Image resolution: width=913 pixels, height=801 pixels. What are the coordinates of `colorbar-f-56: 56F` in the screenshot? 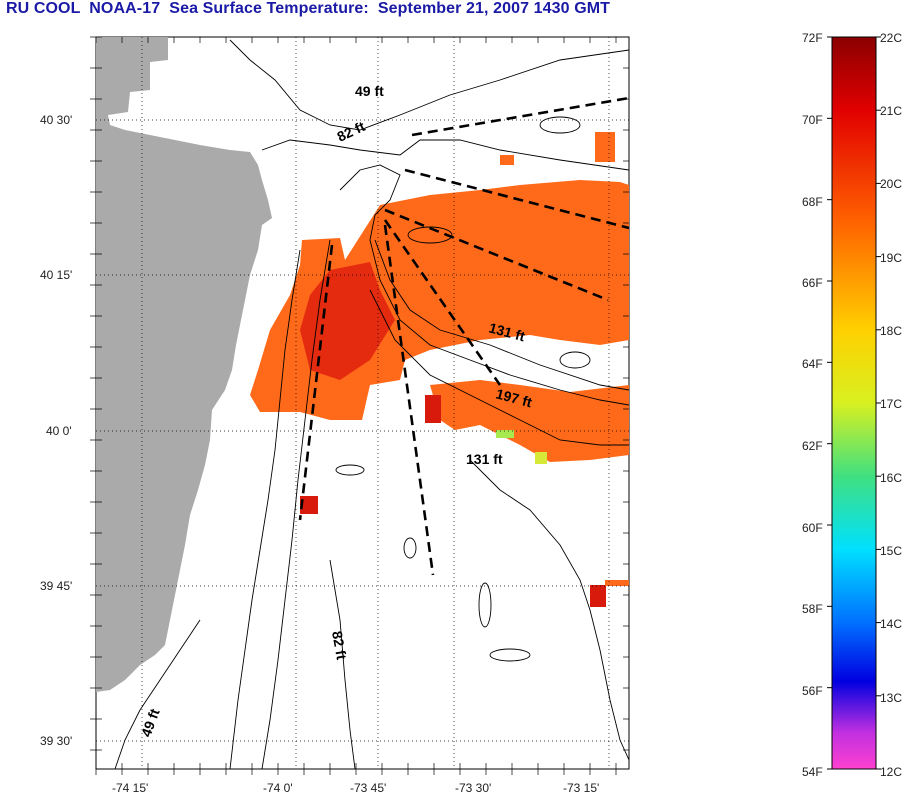 It's located at (812, 691).